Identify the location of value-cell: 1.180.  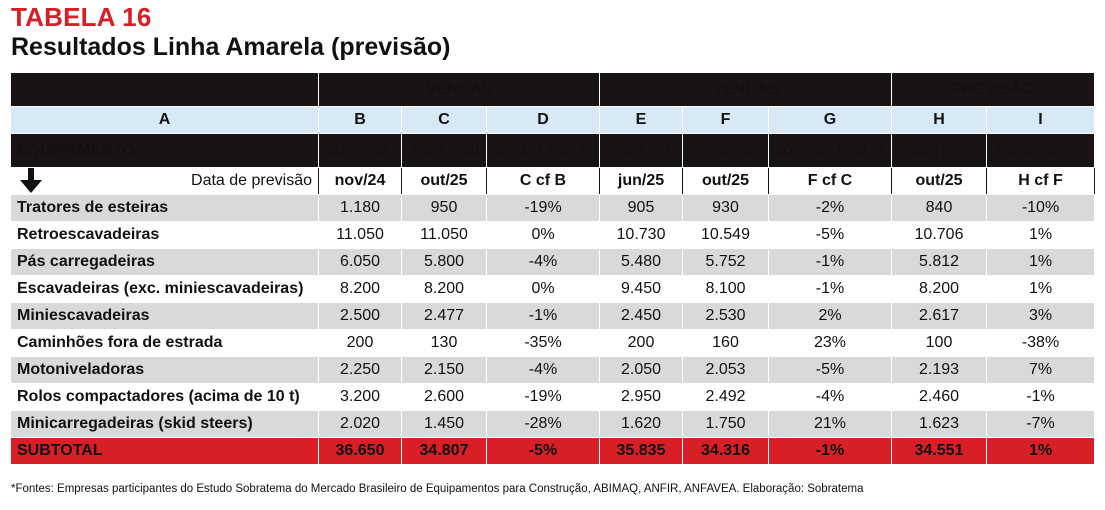
(360, 208).